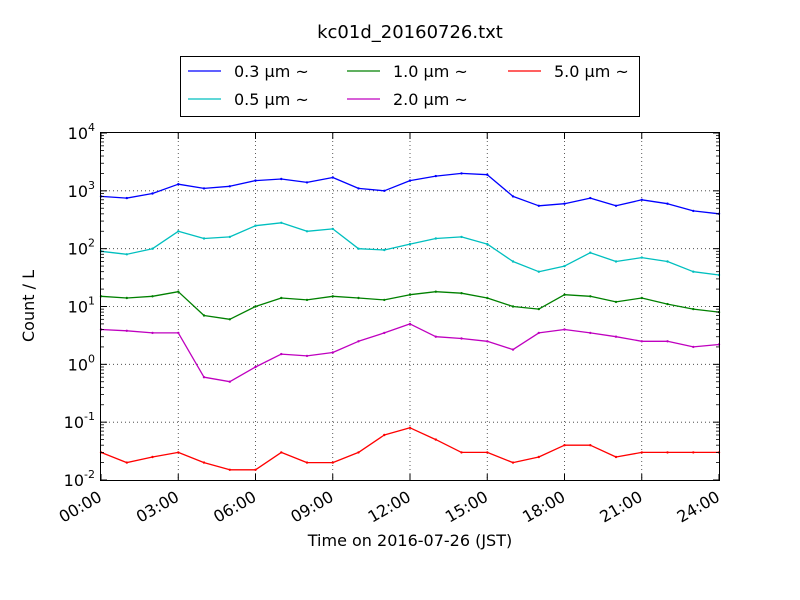  I want to click on legend-label-1-0um: 1.0 μm ~, so click(430, 71).